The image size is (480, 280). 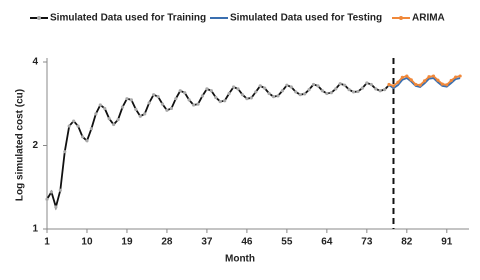 I want to click on y-tick-label: 4, so click(x=35, y=62).